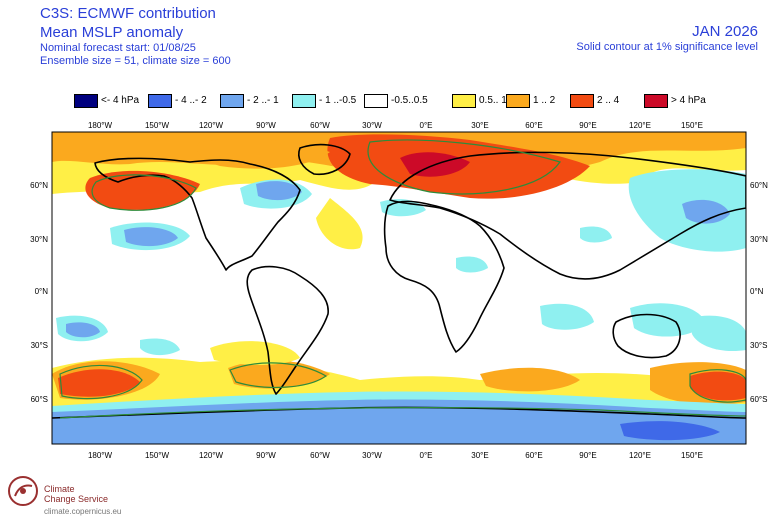  Describe the element at coordinates (118, 48) in the screenshot. I see `forecast-start: Nominal forecast start: 01/08/25` at that location.